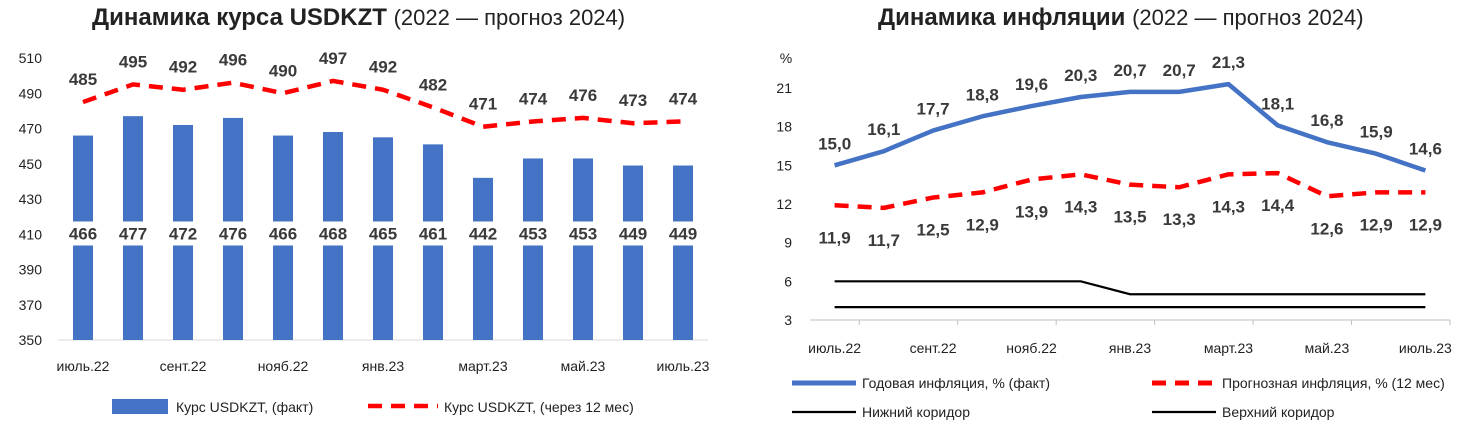  I want to click on inflation-forecast-value-label: 14,4, so click(1278, 205).